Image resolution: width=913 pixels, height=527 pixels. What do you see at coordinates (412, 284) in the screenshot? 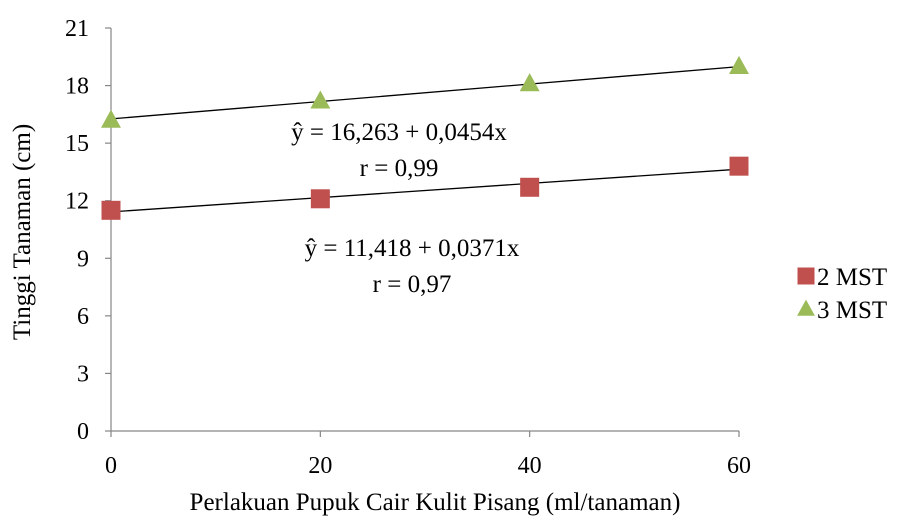
I see `r-value-2mst: r = 0,97` at bounding box center [412, 284].